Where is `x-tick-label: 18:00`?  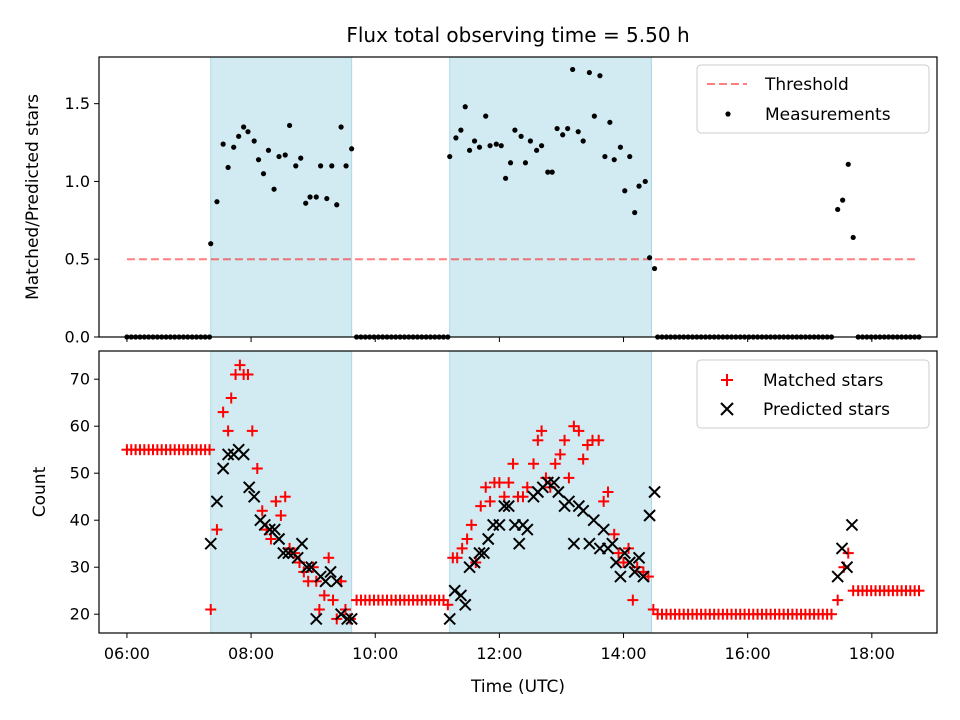 x-tick-label: 18:00 is located at coordinates (872, 653).